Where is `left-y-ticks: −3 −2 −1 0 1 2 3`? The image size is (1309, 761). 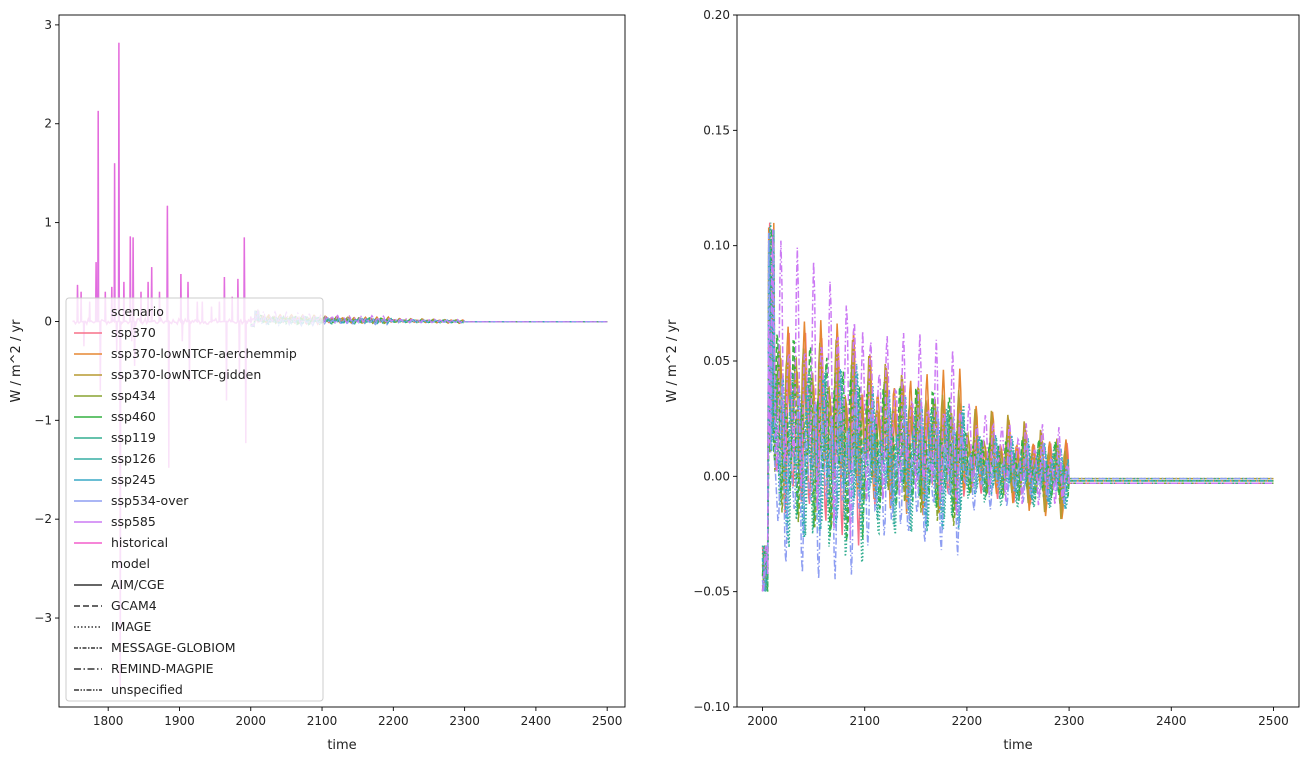
left-y-ticks: −3 −2 −1 0 1 2 3 is located at coordinates (46, 321).